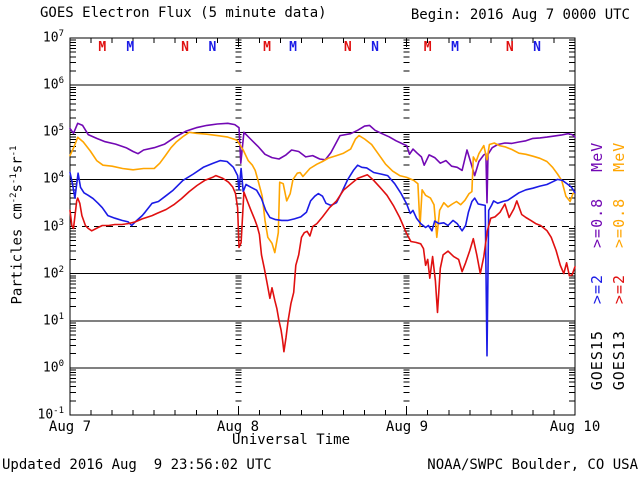 The height and width of the screenshot is (480, 640). What do you see at coordinates (575, 427) in the screenshot?
I see `x-tick-label: Aug 10` at bounding box center [575, 427].